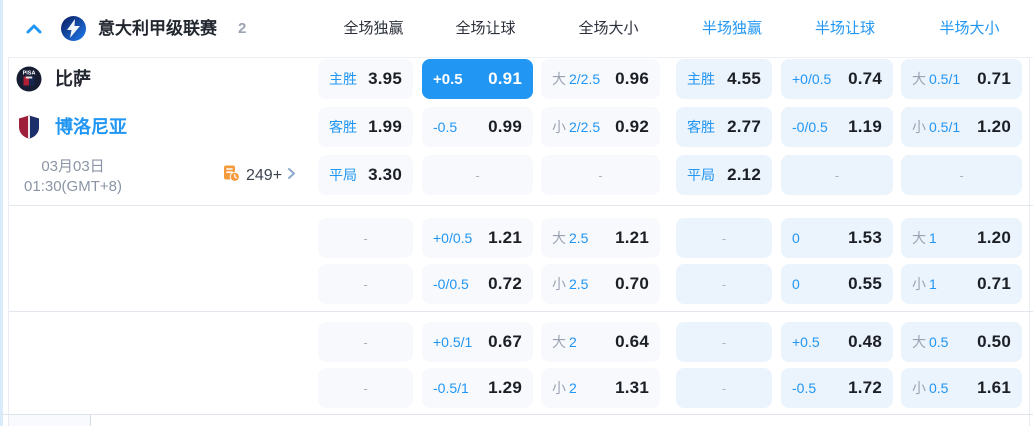 This screenshot has height=426, width=1033. I want to click on odds-line: 2, so click(573, 388).